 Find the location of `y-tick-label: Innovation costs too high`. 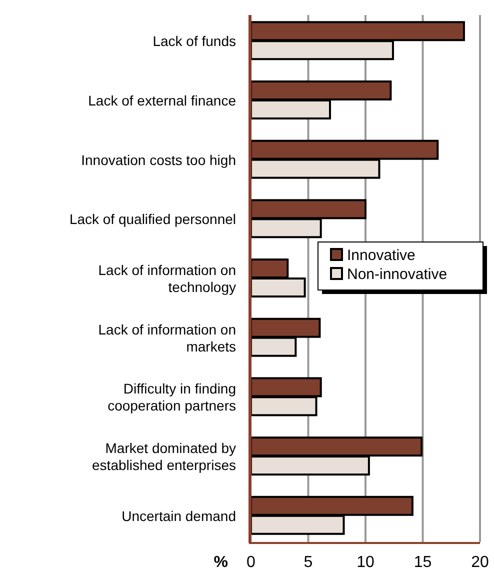

y-tick-label: Innovation costs too high is located at coordinates (158, 160).